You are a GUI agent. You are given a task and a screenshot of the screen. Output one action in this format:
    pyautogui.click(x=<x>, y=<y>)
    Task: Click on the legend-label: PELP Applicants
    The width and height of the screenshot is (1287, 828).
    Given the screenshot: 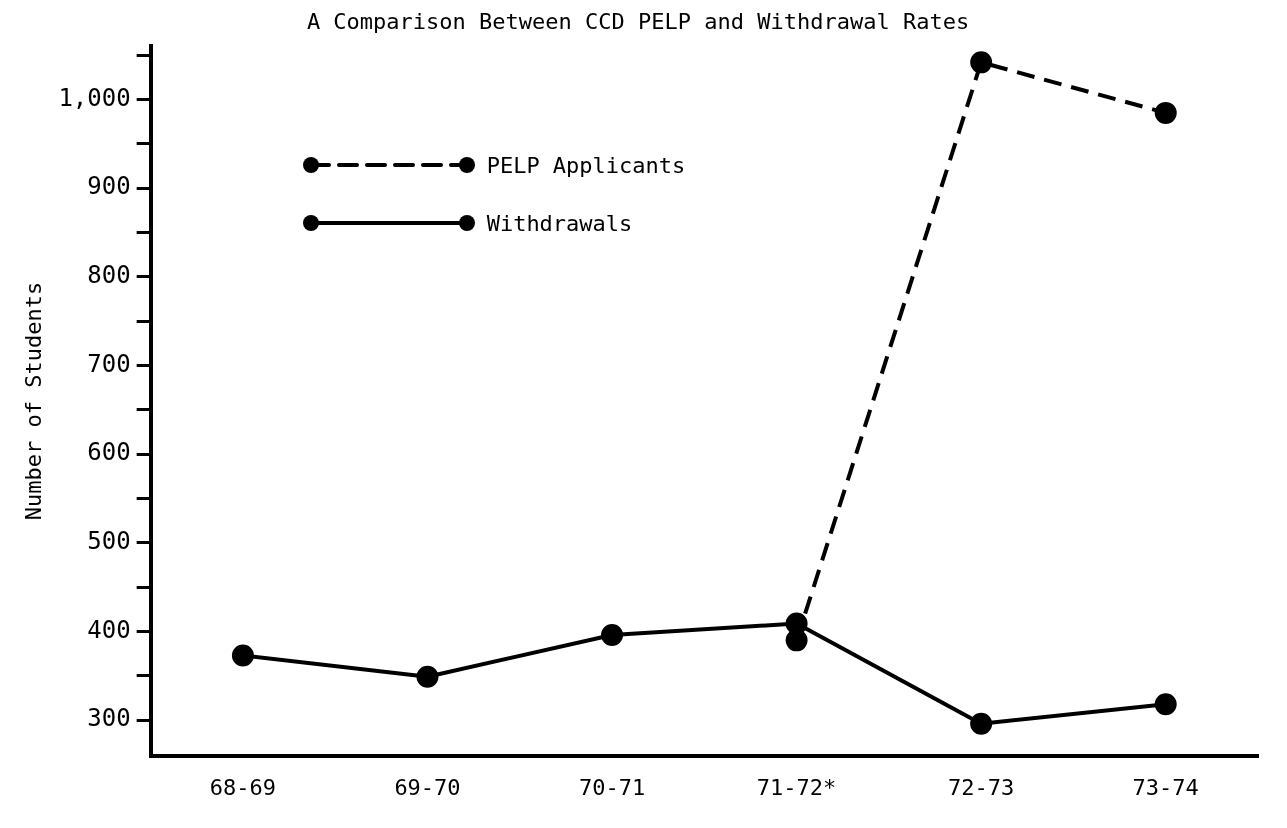 What is the action you would take?
    pyautogui.click(x=586, y=165)
    